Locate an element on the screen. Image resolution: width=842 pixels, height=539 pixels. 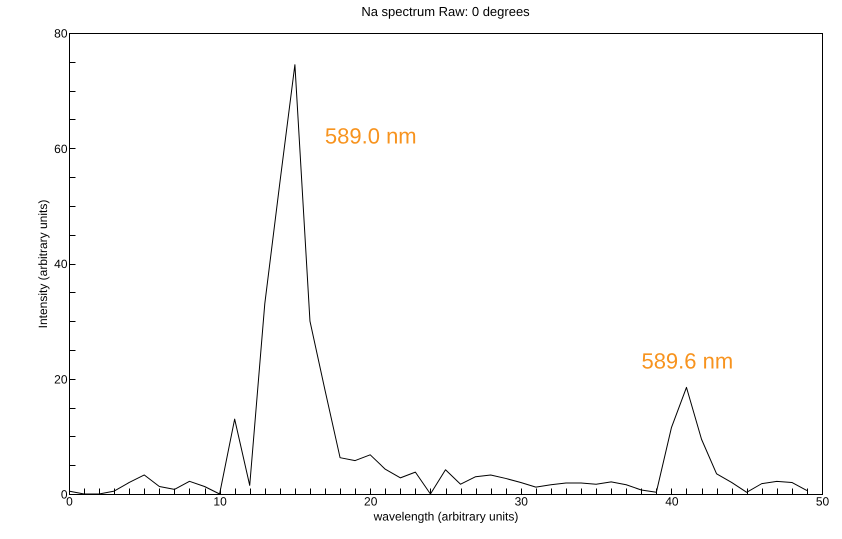
y-tick-label: 60 is located at coordinates (61, 149).